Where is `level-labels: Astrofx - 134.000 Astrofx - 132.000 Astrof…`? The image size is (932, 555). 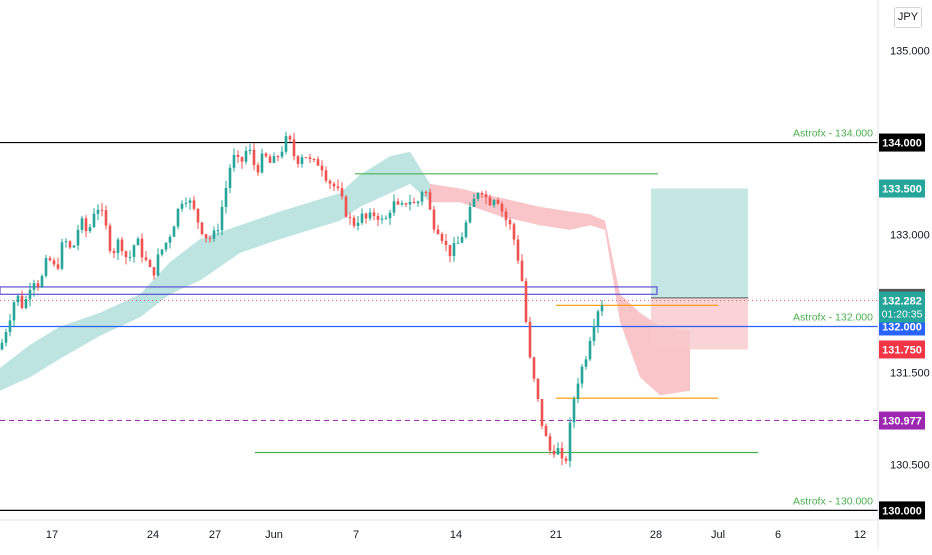
level-labels: Astrofx - 134.000 Astrofx - 132.000 Astrof… is located at coordinates (833, 318).